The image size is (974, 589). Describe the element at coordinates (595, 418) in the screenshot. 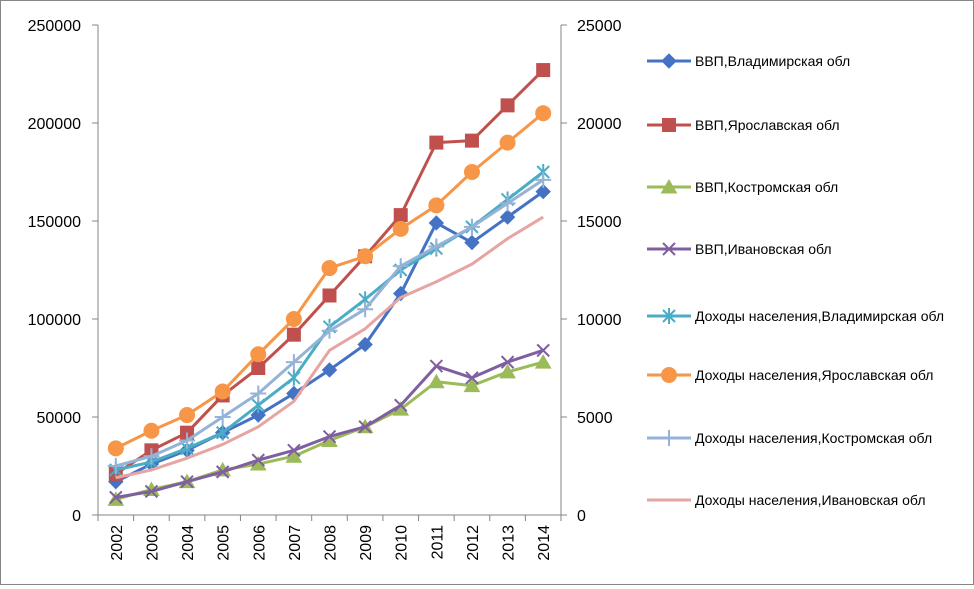

I see `y-right-tick-label: 5000` at that location.